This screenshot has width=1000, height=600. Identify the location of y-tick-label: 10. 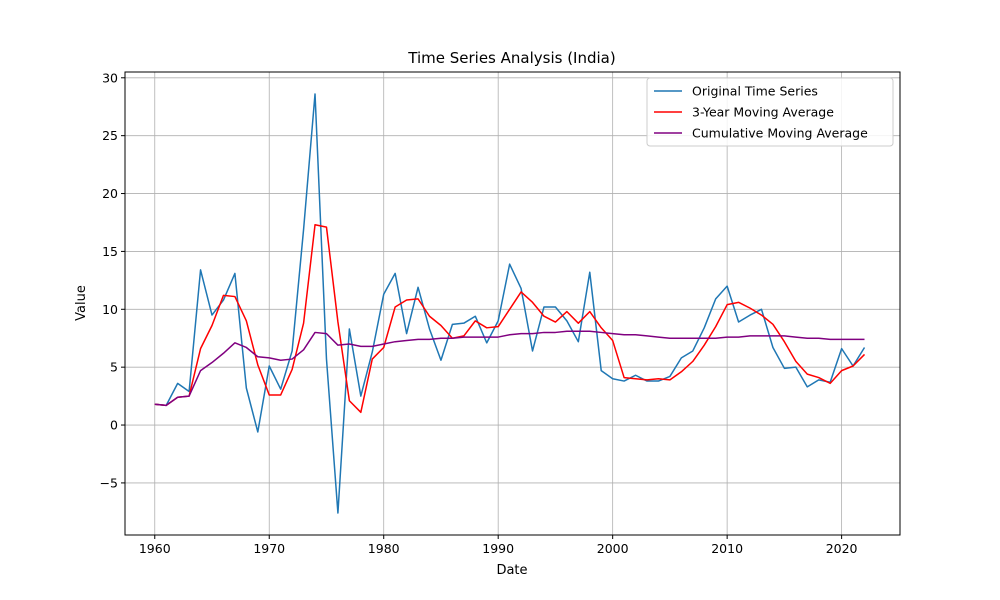
(110, 309).